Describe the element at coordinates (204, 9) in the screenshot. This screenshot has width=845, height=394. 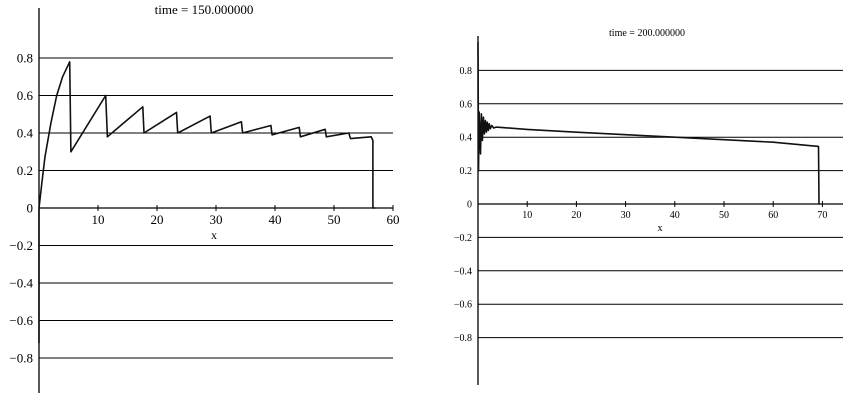
I see `chart-title: time = 150.000000` at that location.